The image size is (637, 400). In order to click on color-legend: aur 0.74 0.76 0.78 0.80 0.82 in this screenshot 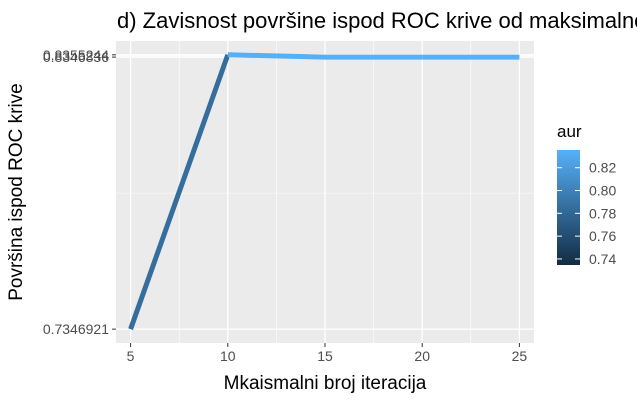, I will do `click(586, 194)`.